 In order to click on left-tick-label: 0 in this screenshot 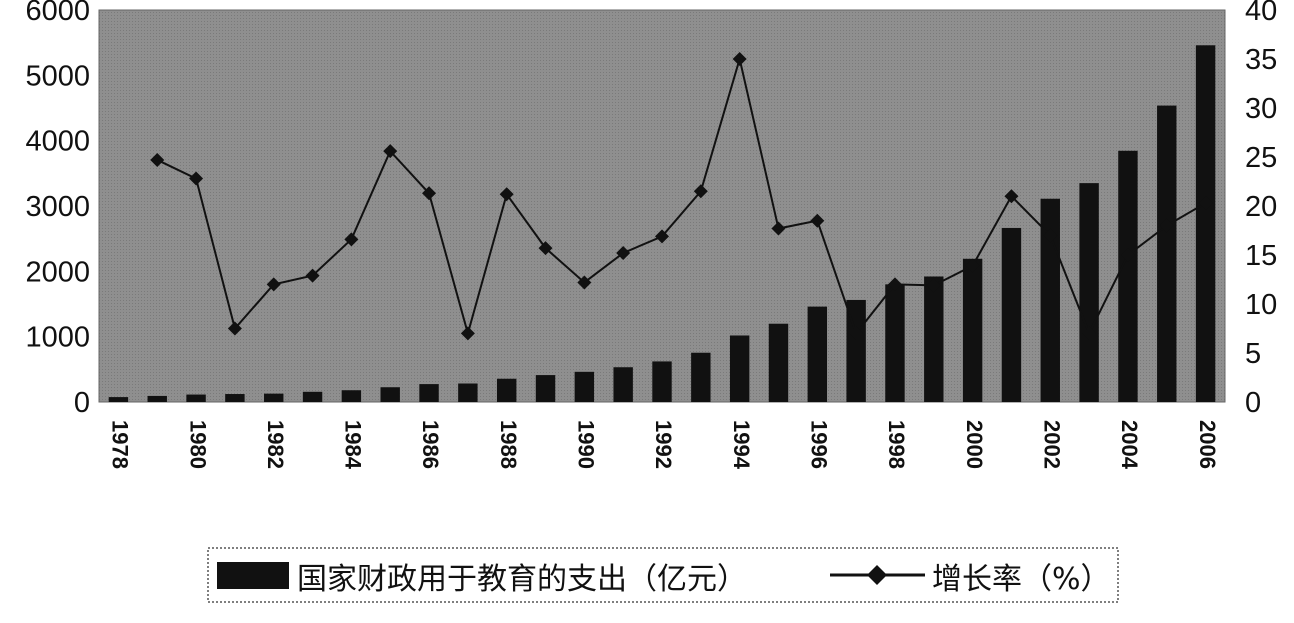, I will do `click(82, 403)`.